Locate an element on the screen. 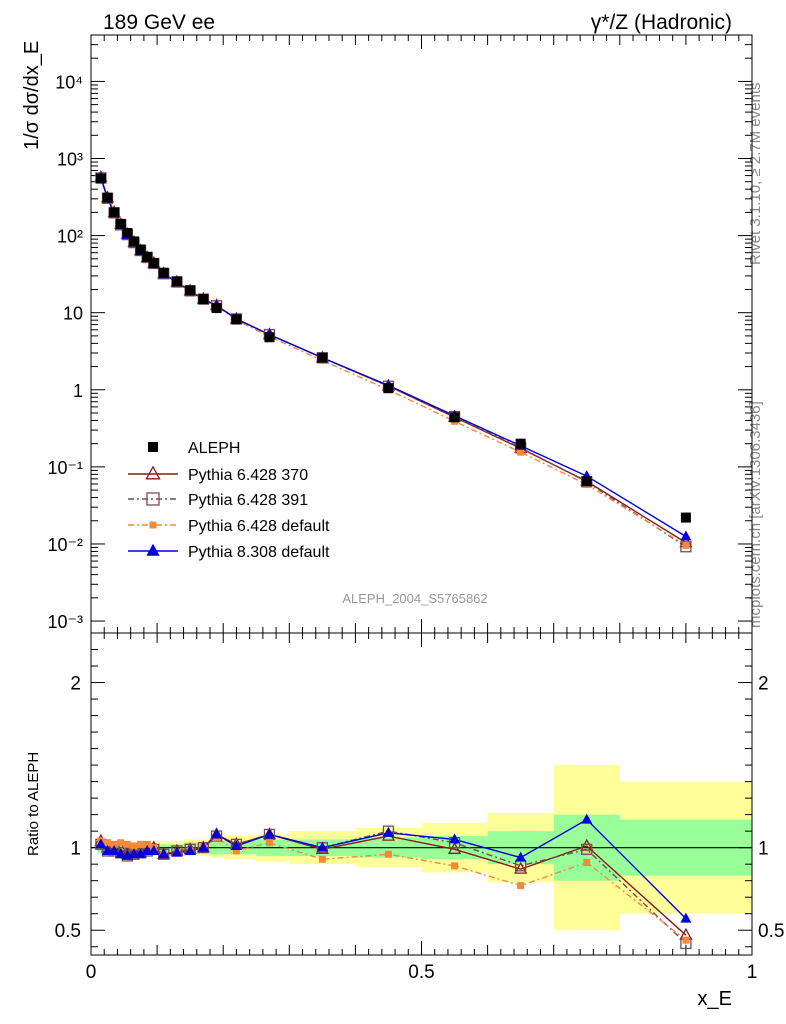 The height and width of the screenshot is (1024, 786). legend-label-p8: Pythia 8.308 default is located at coordinates (259, 552).